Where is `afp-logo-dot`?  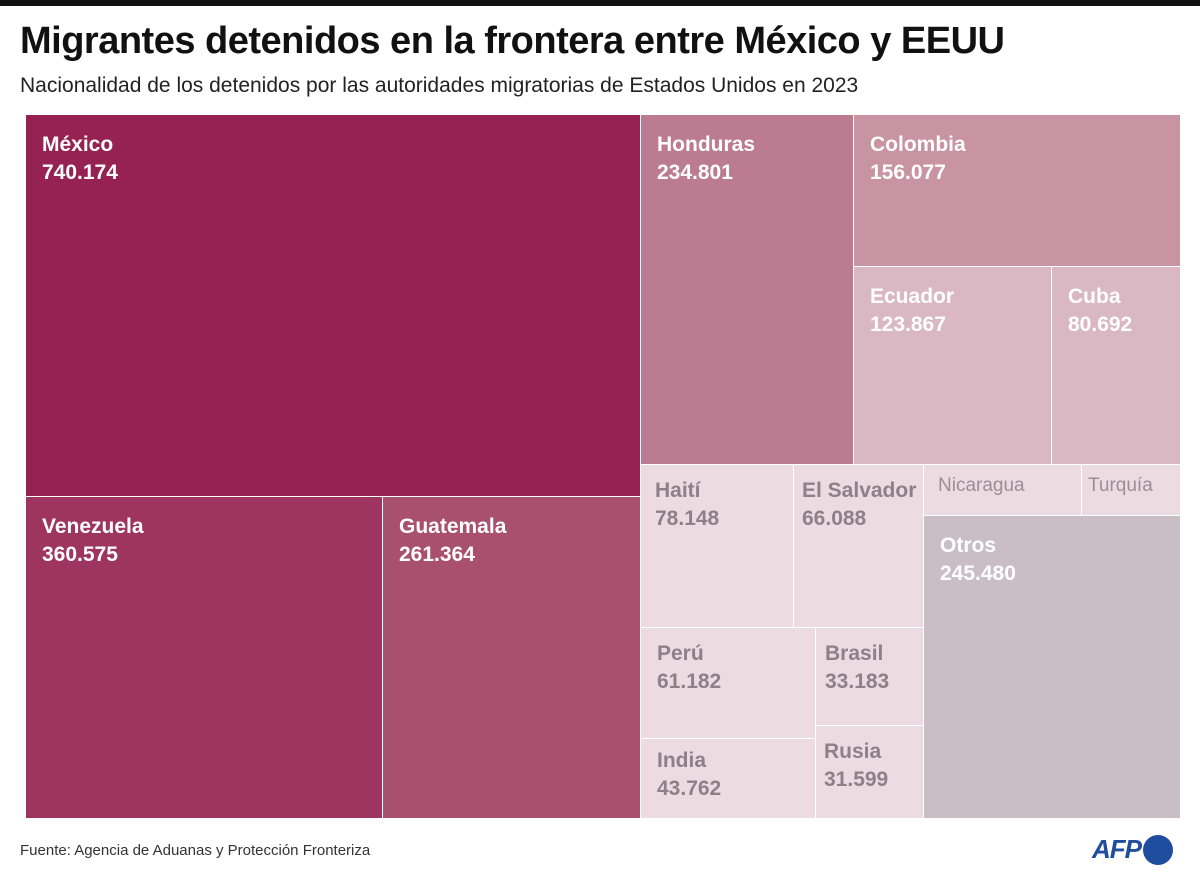
afp-logo-dot is located at coordinates (1158, 849).